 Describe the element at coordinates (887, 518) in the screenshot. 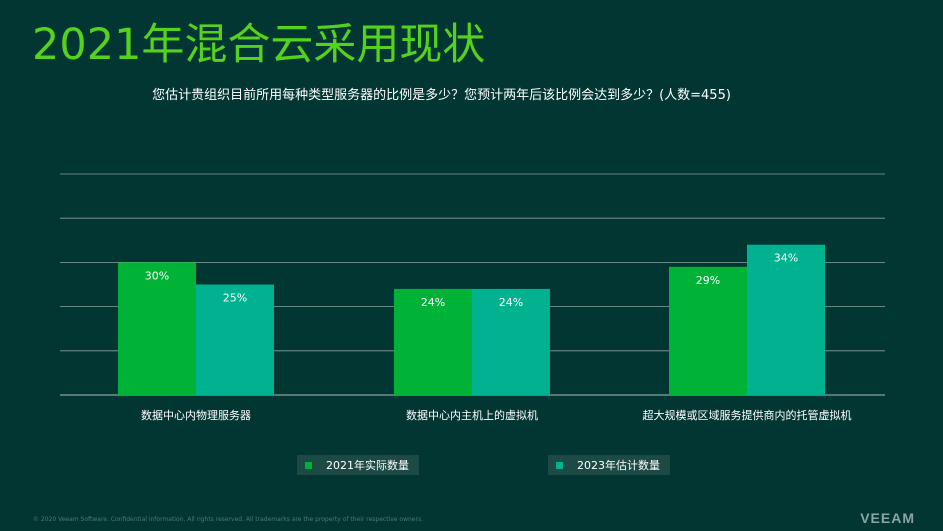

I see `veeam-logo: VEEAM` at that location.